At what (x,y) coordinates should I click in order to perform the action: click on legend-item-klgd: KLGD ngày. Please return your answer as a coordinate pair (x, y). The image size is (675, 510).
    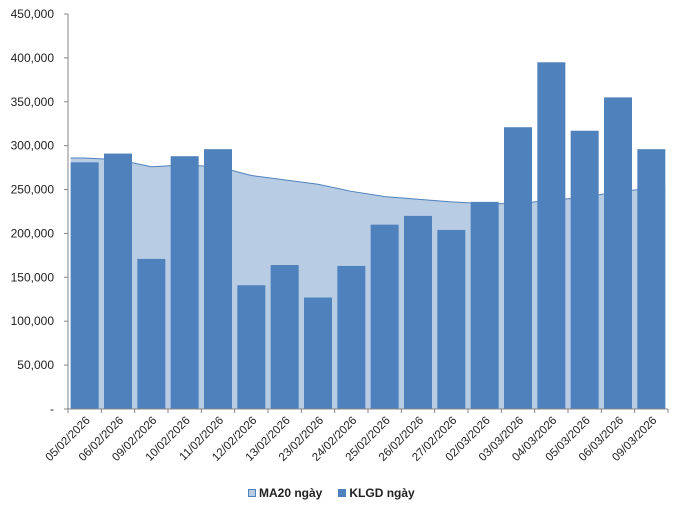
    Looking at the image, I should click on (376, 493).